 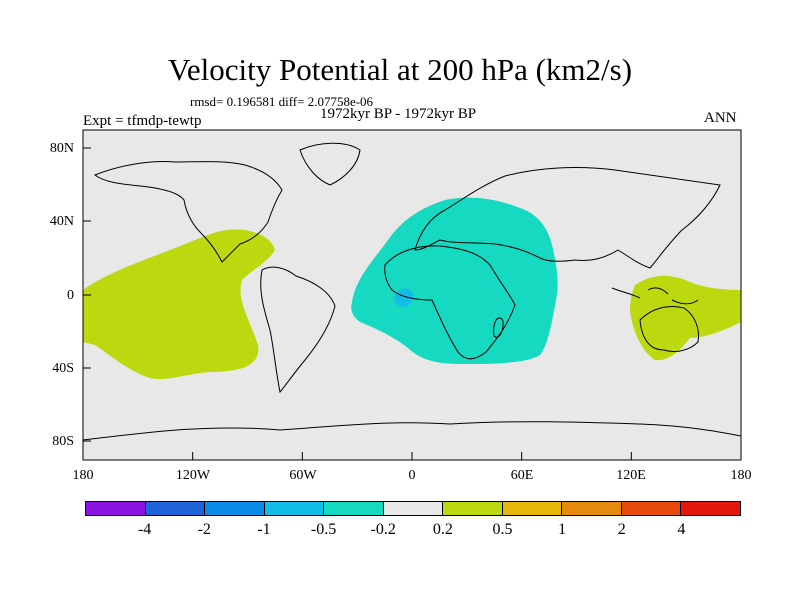 What do you see at coordinates (193, 475) in the screenshot?
I see `lon-label-120w: 120W` at bounding box center [193, 475].